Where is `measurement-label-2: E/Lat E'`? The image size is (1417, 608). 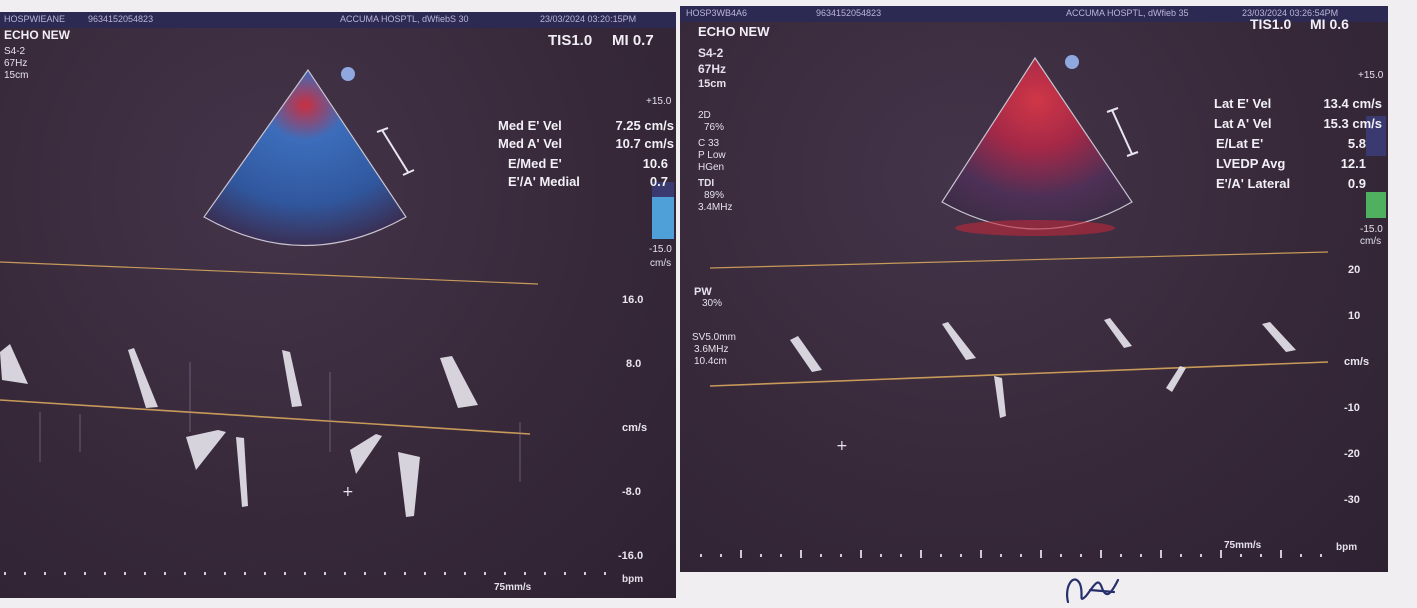
measurement-label-2: E/Lat E' is located at coordinates (1240, 143).